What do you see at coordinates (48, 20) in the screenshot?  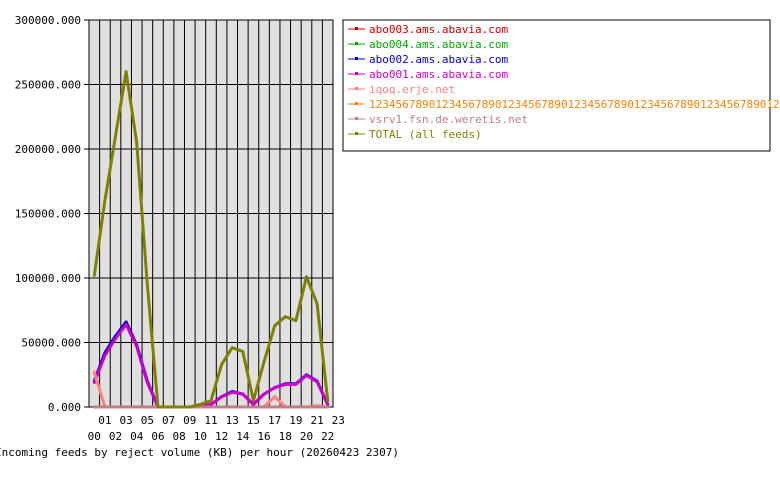 I see `y-tick-label: 300000.000` at bounding box center [48, 20].